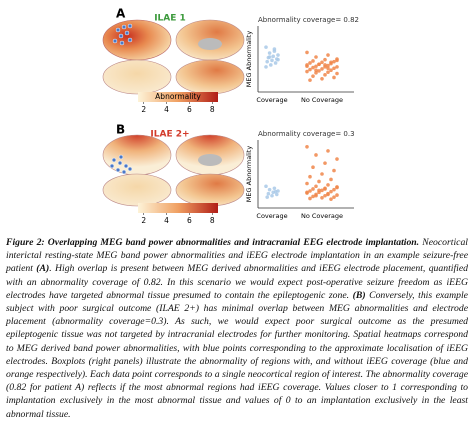 This screenshot has height=430, width=474. I want to click on annotation: Abnormality coverage= 0.82, so click(308, 20).